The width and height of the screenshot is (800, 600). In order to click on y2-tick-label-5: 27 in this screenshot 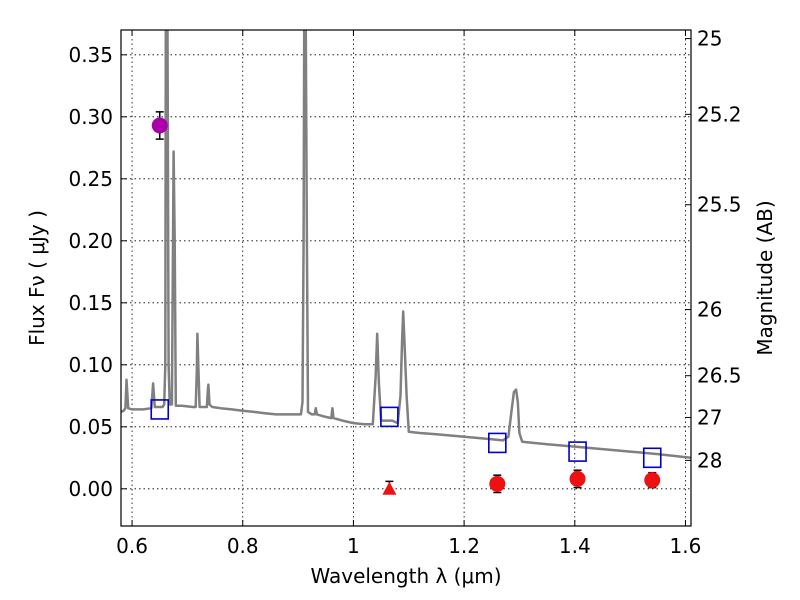, I will do `click(709, 417)`.